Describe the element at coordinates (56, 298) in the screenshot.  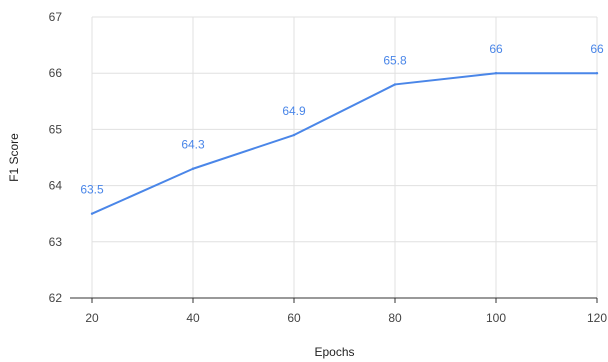
I see `y-tick-label: 62` at that location.